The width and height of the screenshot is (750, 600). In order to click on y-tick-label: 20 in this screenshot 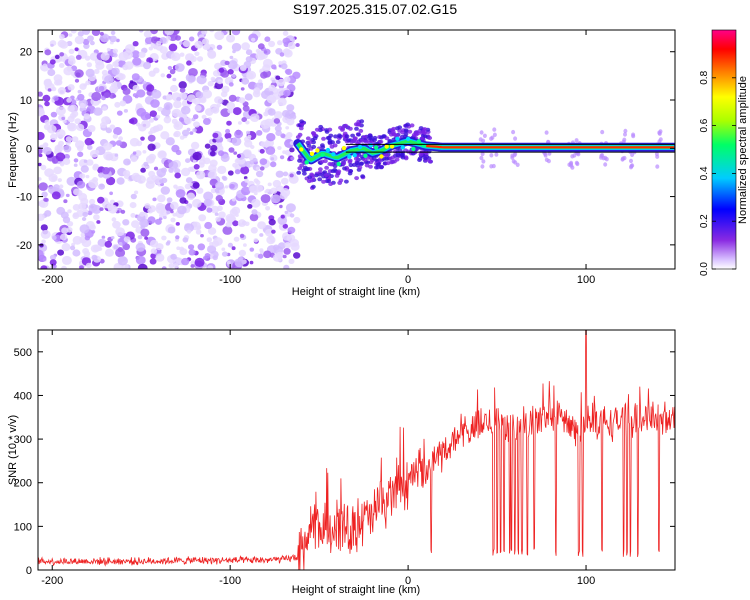, I will do `click(26, 53)`.